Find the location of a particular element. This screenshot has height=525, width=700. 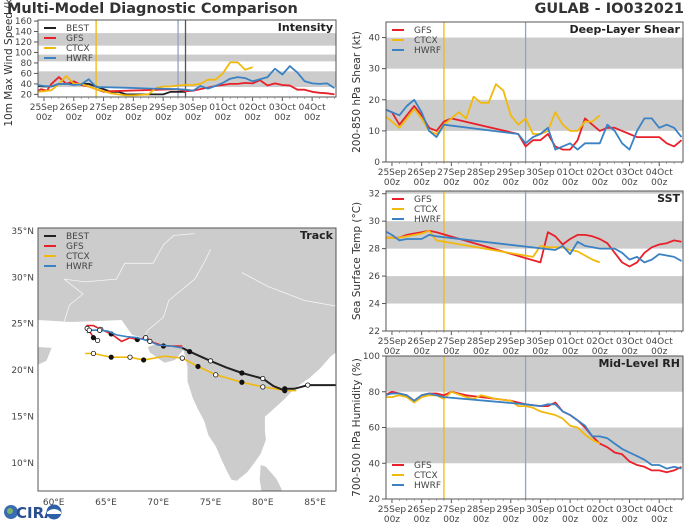

land-mass-oman is located at coordinates (45, 356).